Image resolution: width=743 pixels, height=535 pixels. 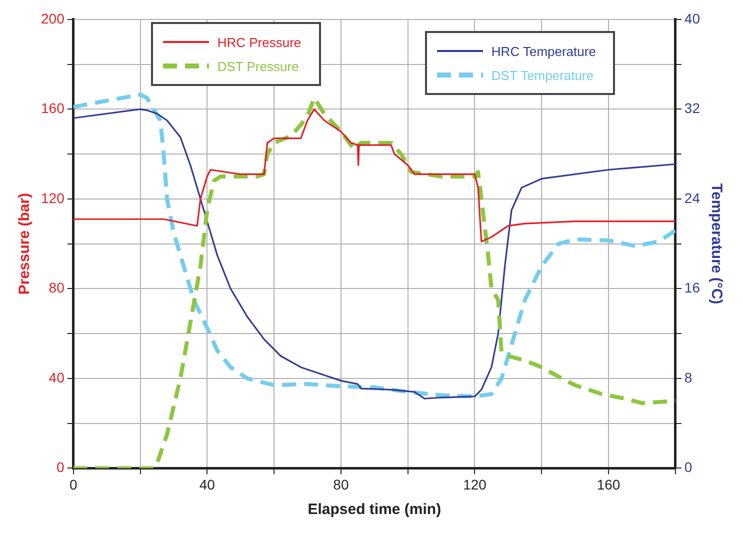 I want to click on y2-tick-label: 32, so click(x=692, y=108).